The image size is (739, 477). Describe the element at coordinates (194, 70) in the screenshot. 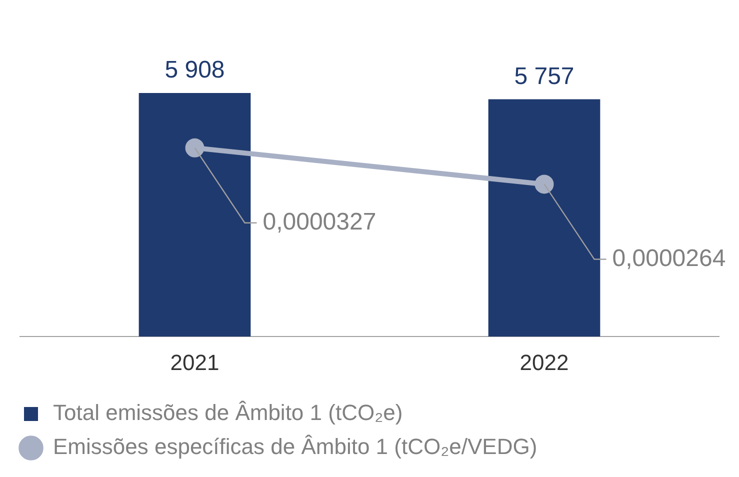

I see `data-label: 5 908` at that location.